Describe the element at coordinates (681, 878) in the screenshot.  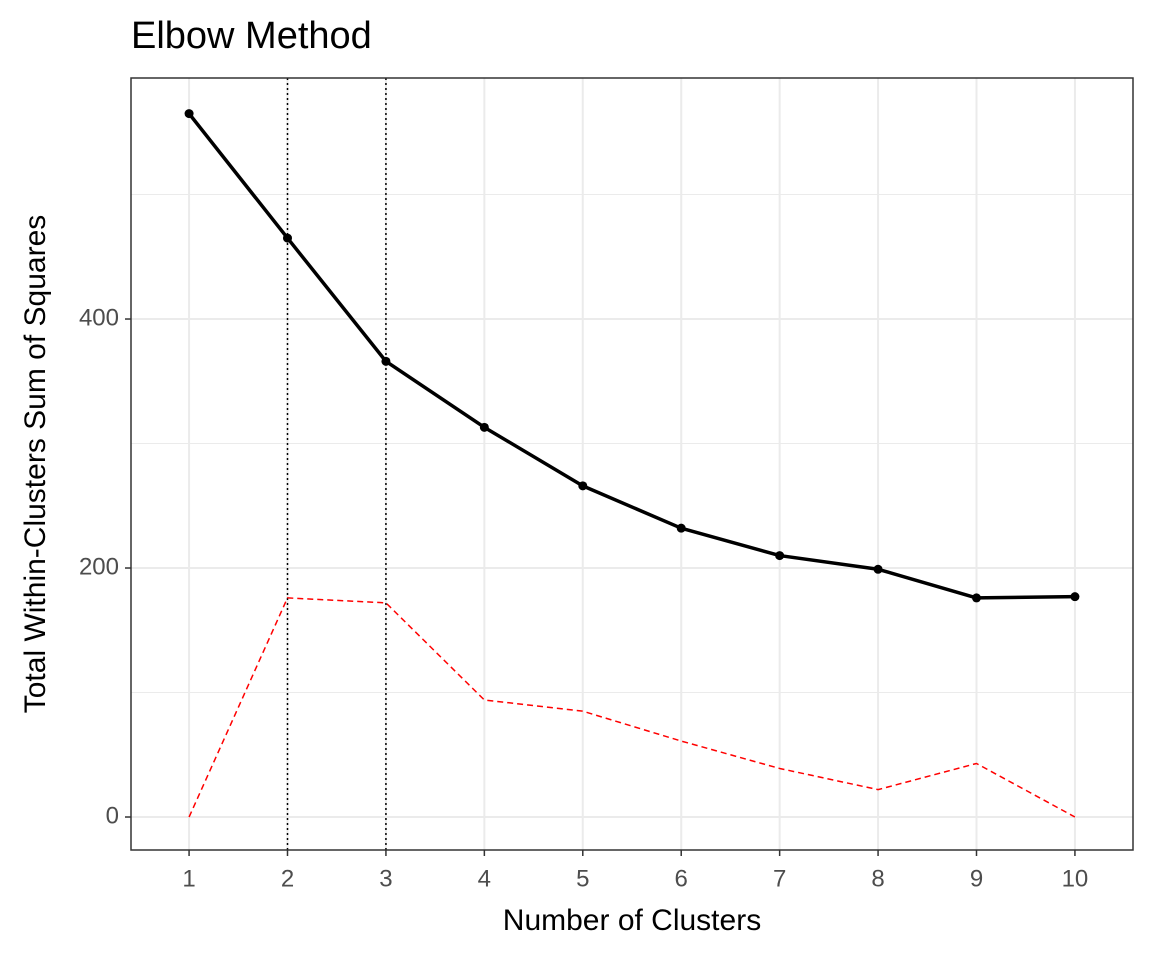
I see `x-tick-label: 6` at that location.